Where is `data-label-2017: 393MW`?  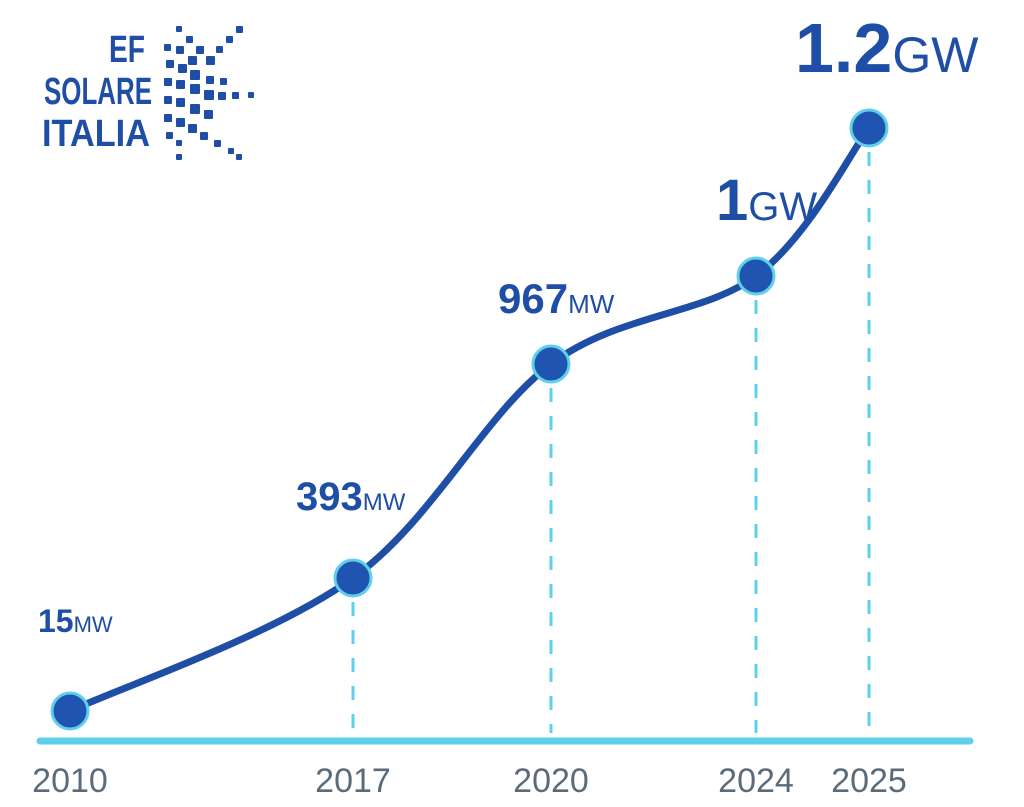
data-label-2017: 393MW is located at coordinates (351, 497).